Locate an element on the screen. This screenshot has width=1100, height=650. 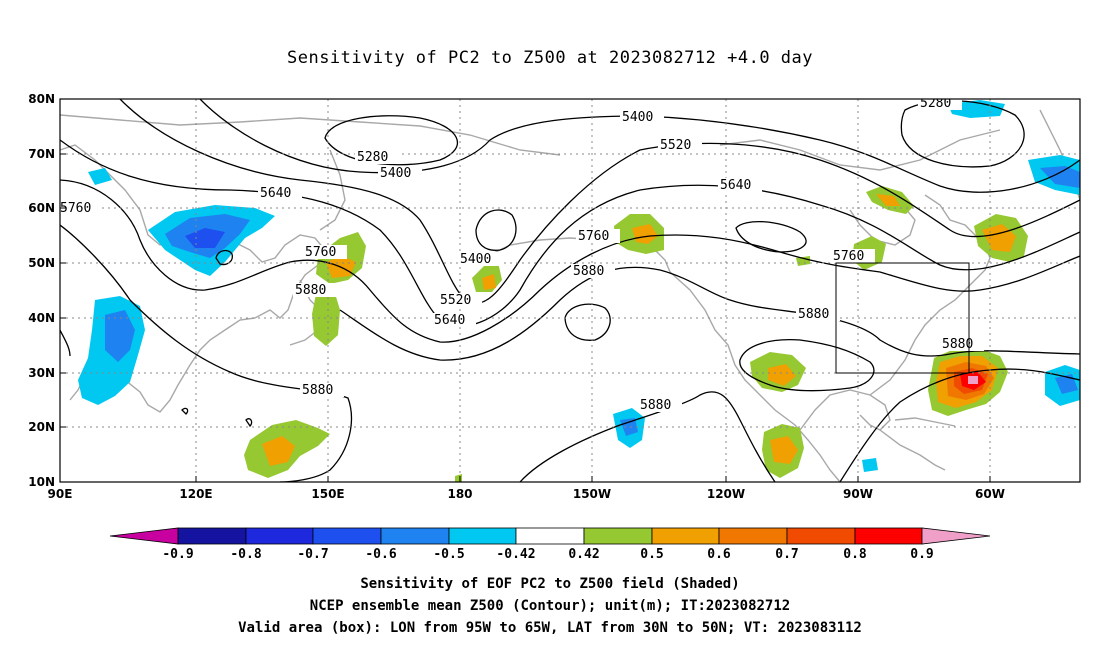
colorbar-label: 0.7 is located at coordinates (786, 554).